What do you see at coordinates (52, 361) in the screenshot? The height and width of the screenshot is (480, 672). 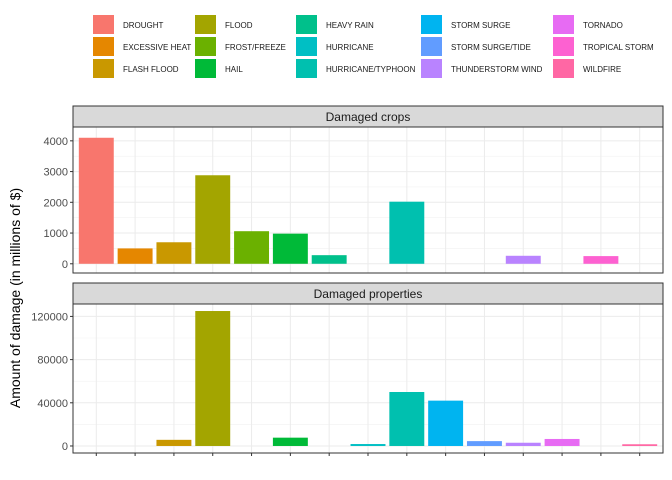 I see `y-tick-label: 80000` at bounding box center [52, 361].